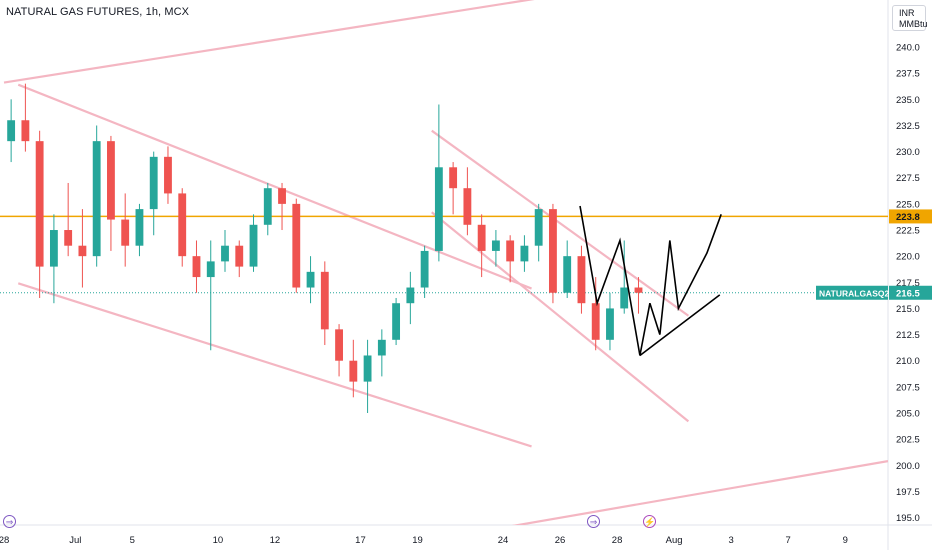 The height and width of the screenshot is (550, 932). I want to click on x-tick-label: 3, so click(731, 540).